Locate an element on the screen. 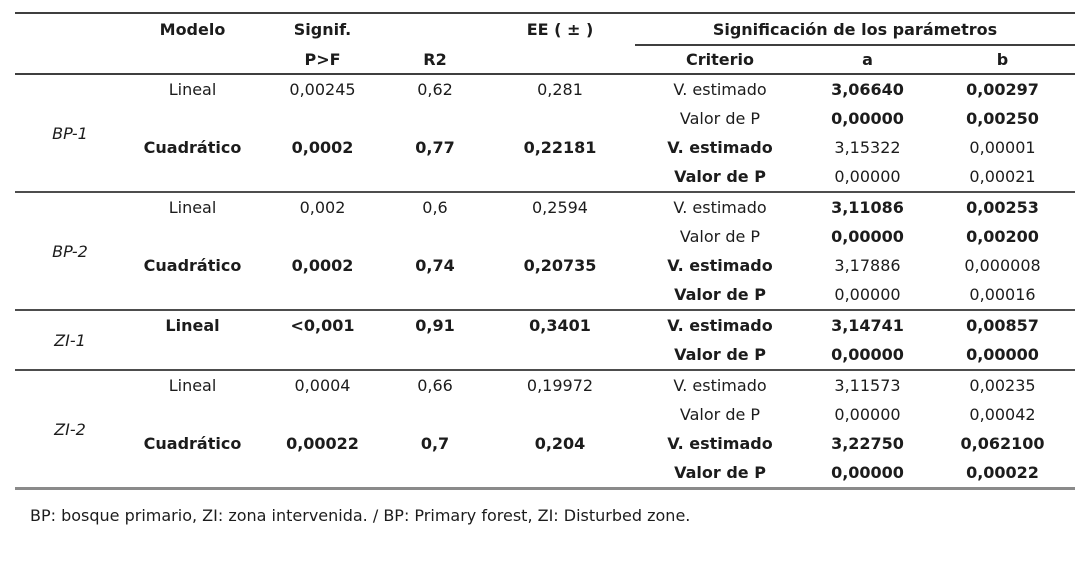 Image resolution: width=1090 pixels, height=569 pixels. table-row: Valor de P 0,00000 0,00016 is located at coordinates (545, 295).